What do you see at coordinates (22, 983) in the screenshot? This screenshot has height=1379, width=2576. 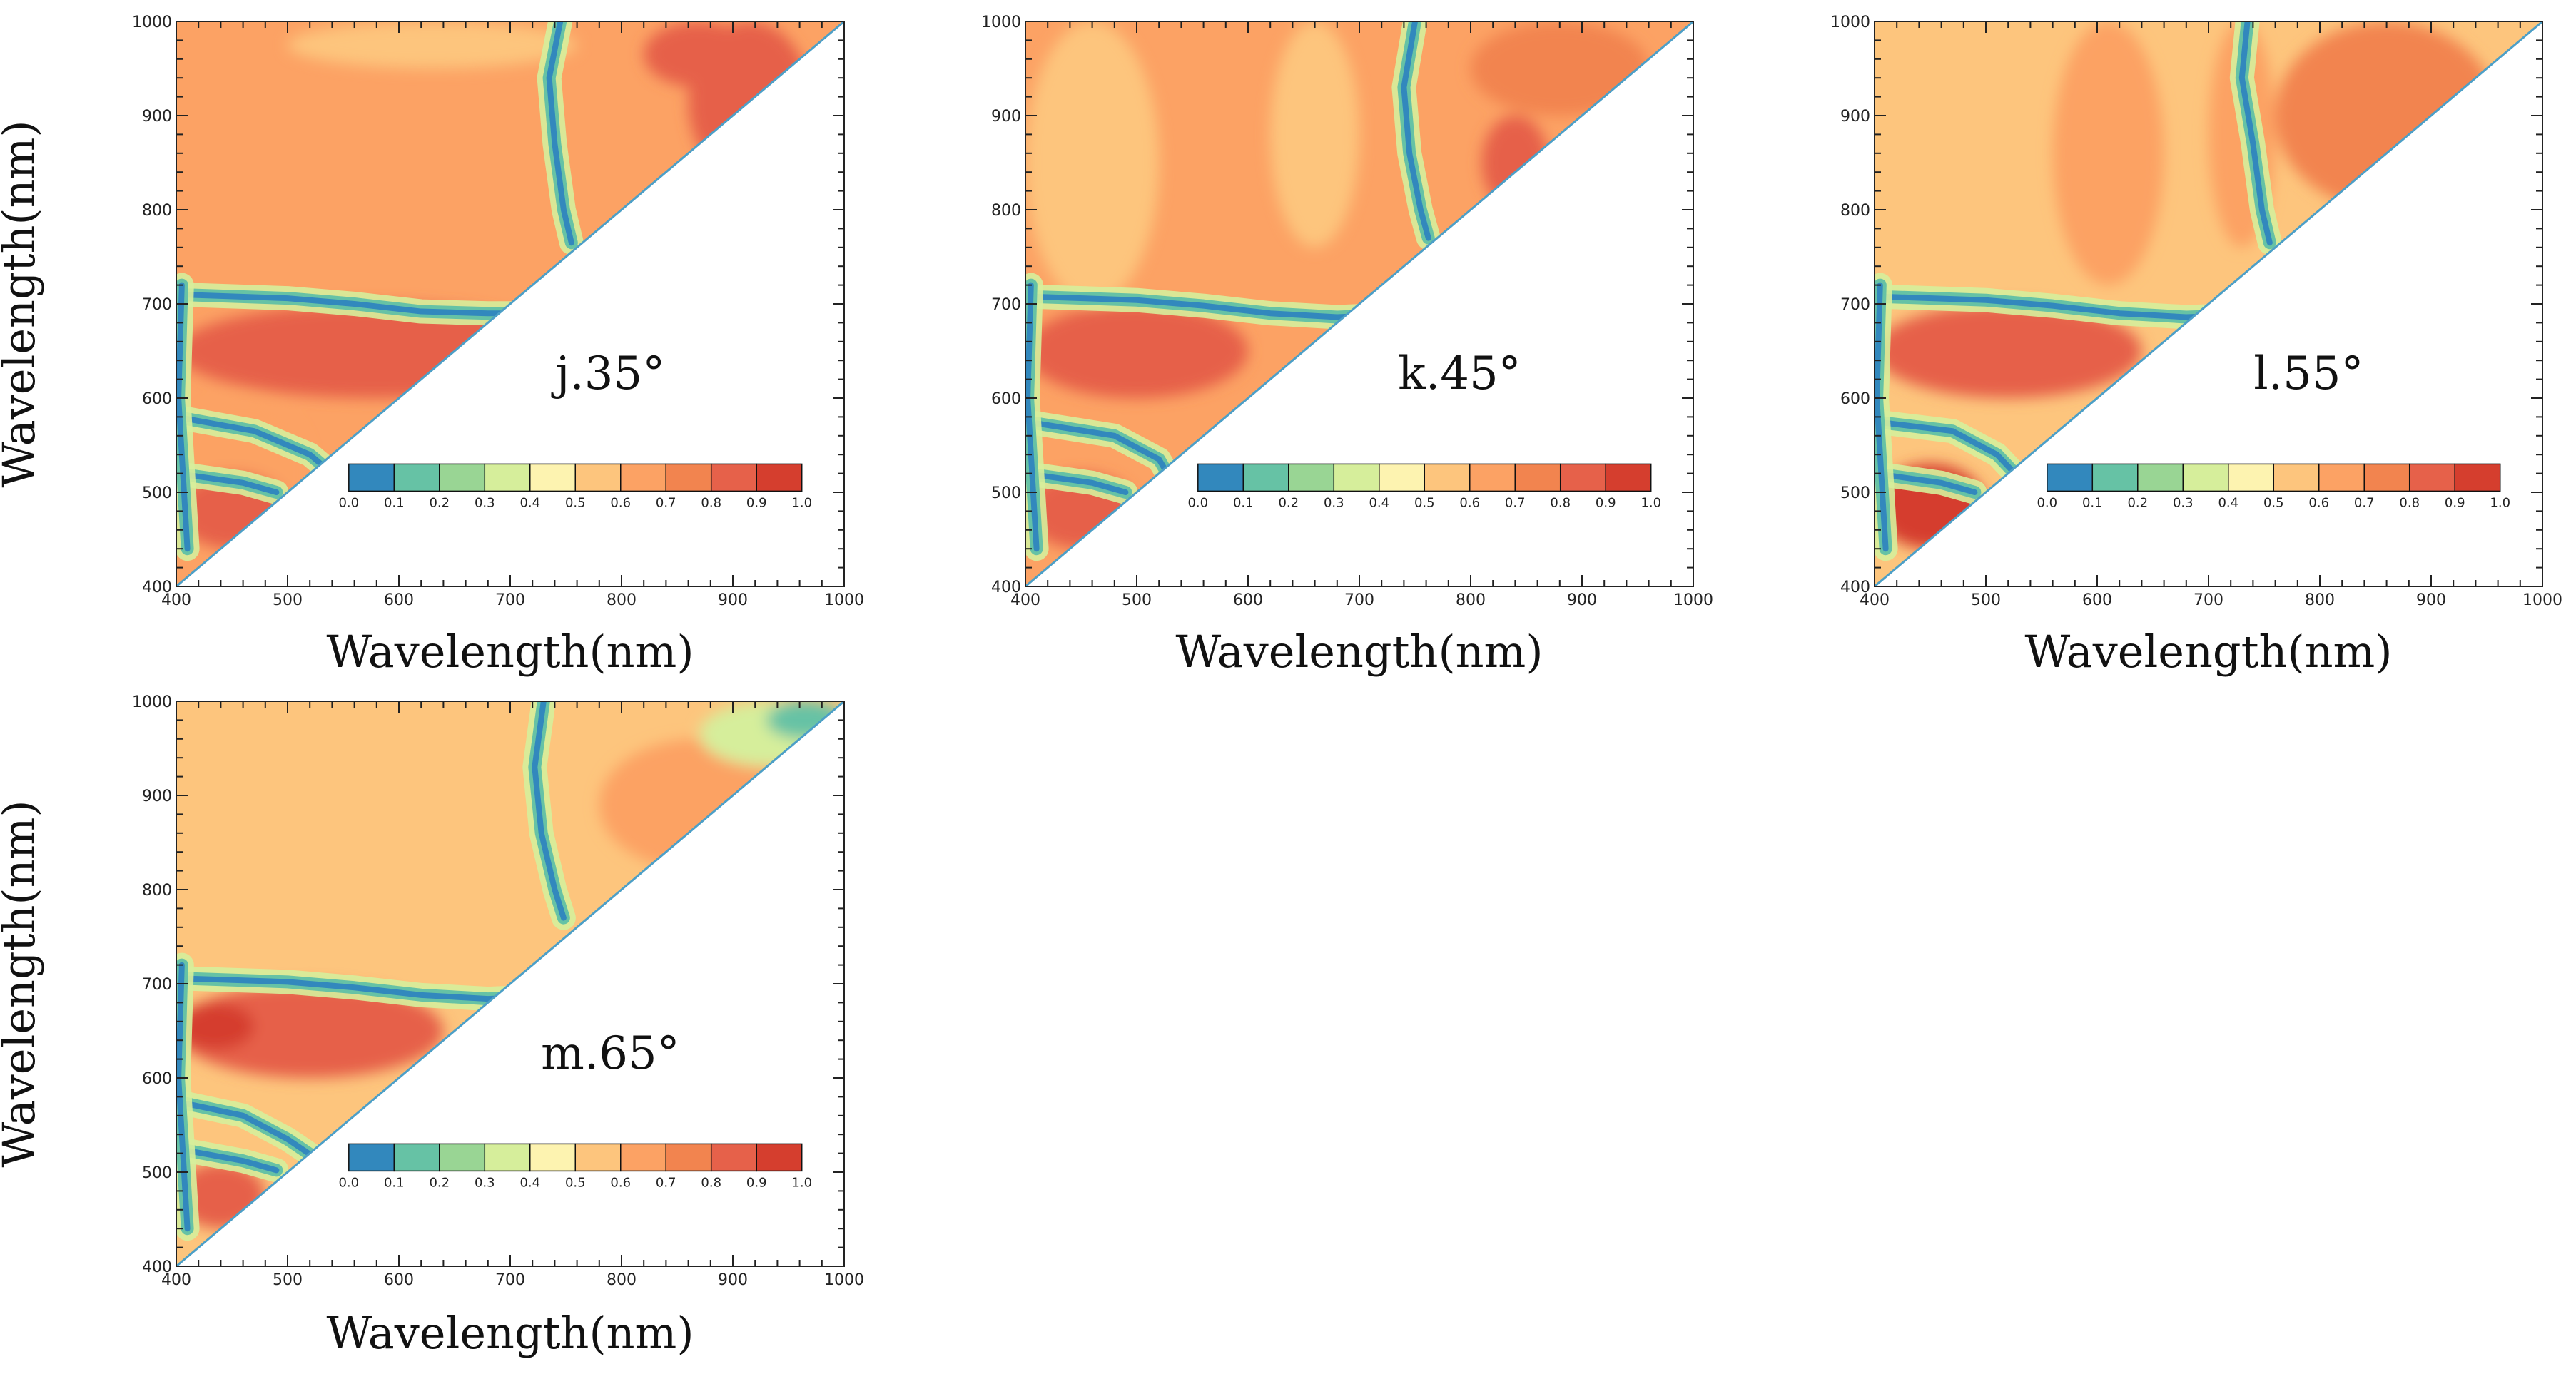 I see `y-axis-label: Wavelength(nm)` at bounding box center [22, 983].